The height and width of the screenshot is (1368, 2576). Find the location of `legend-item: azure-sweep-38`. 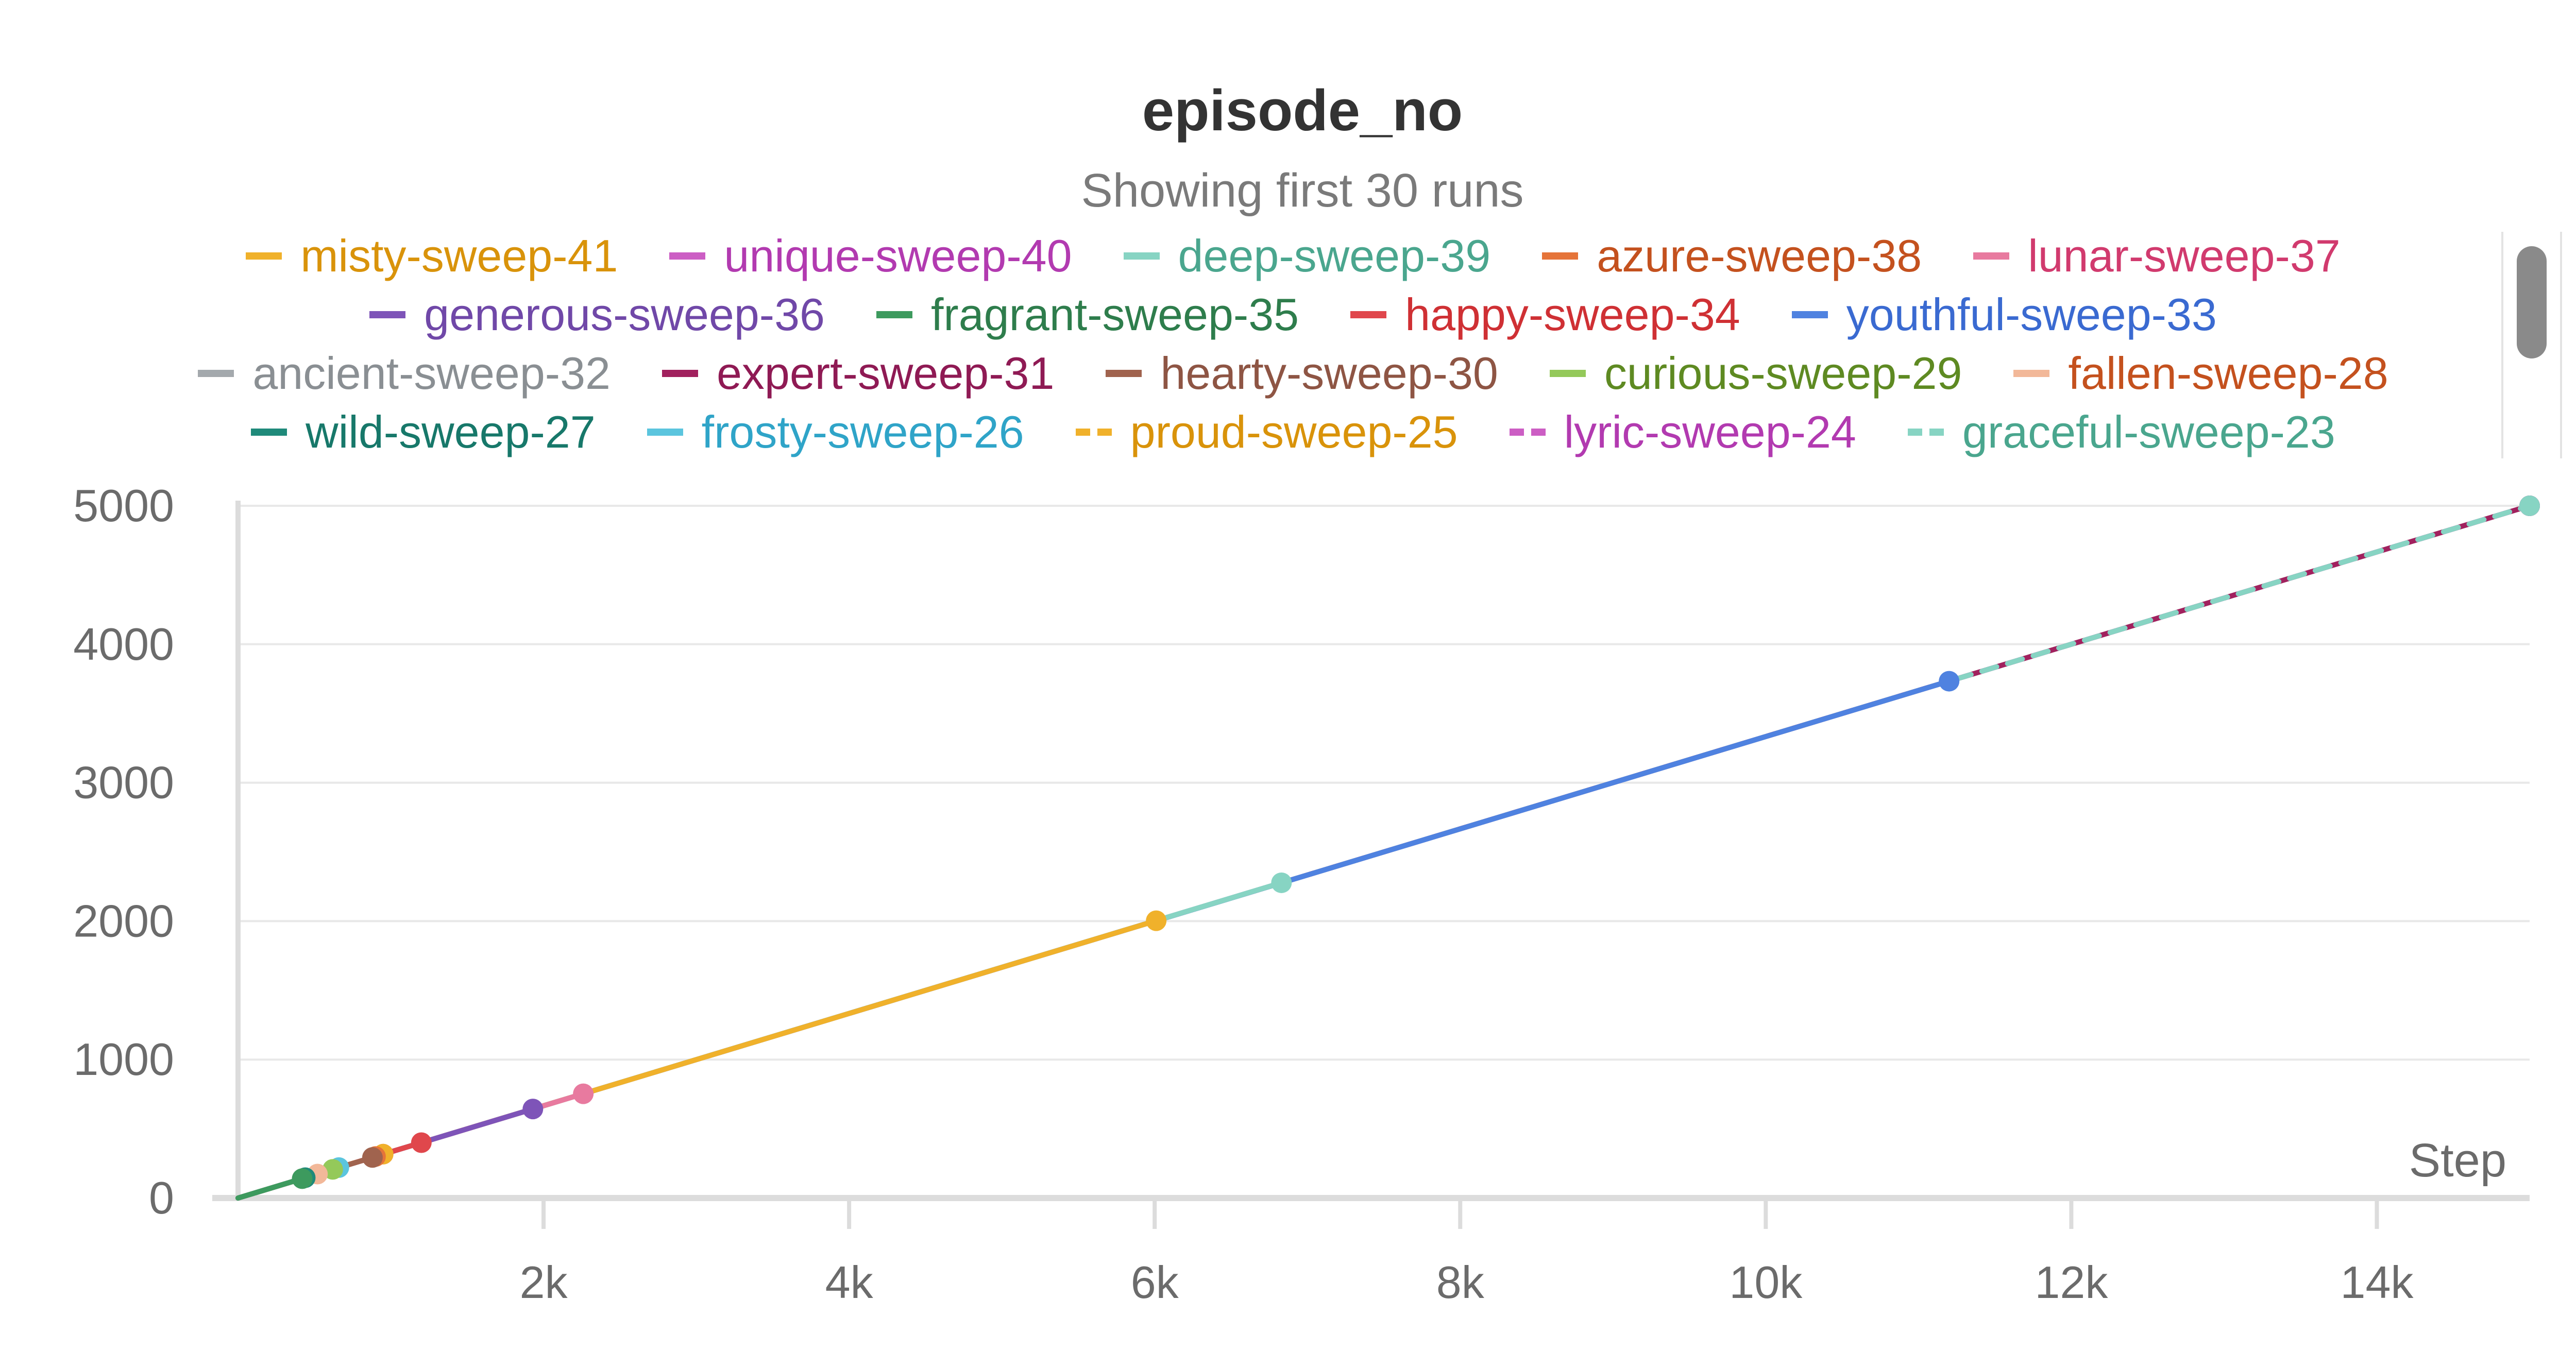

legend-item: azure-sweep-38 is located at coordinates (1732, 256).